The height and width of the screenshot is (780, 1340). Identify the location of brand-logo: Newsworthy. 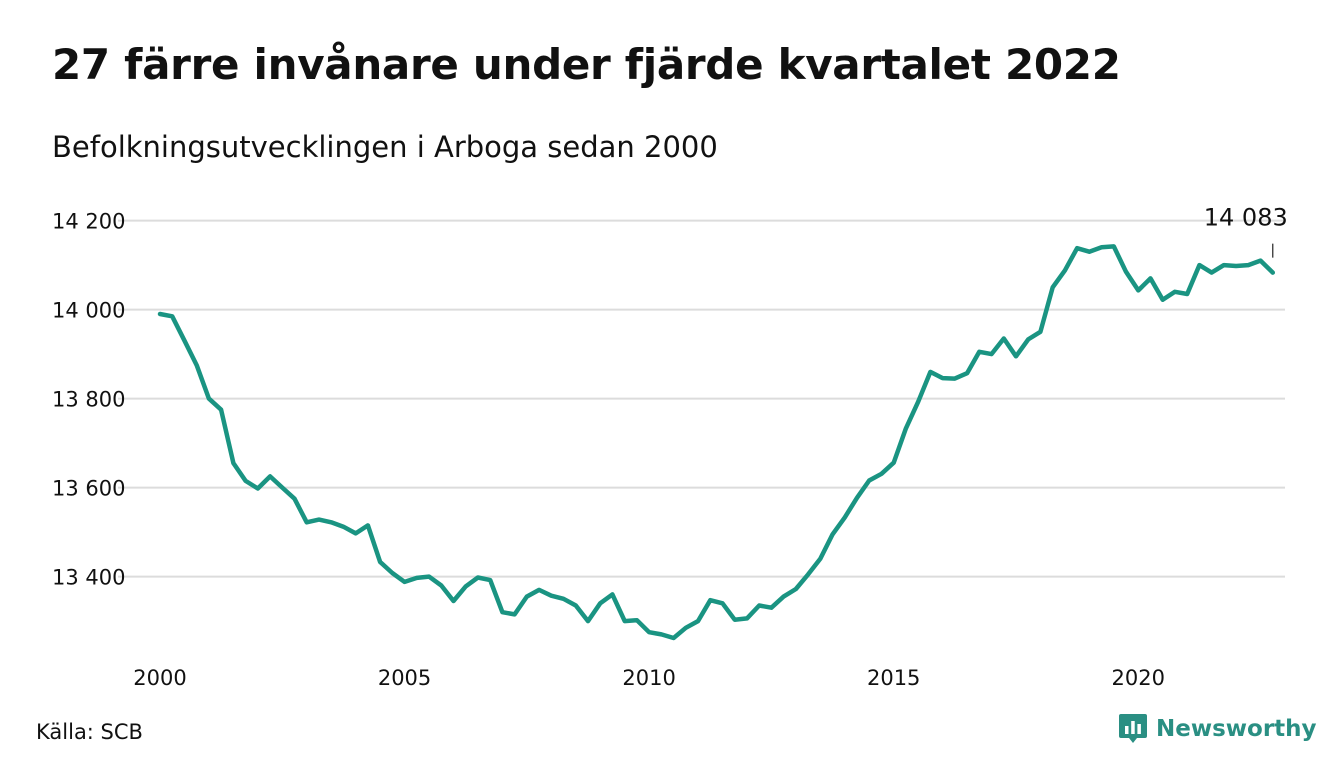
(1217, 729).